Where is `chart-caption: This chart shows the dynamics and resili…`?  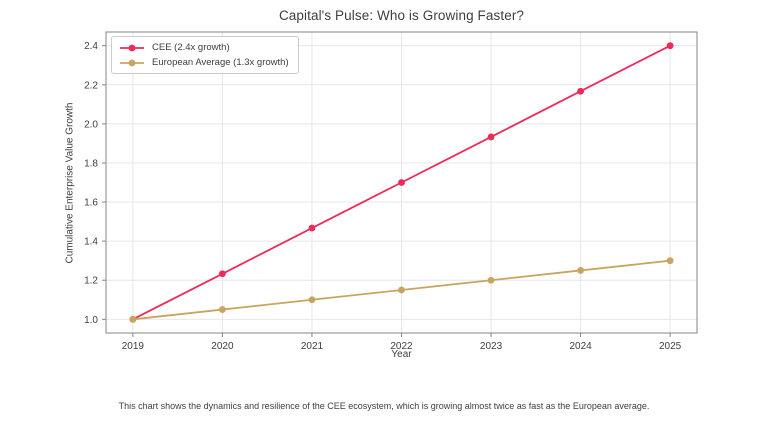 chart-caption: This chart shows the dynamics and resili… is located at coordinates (384, 406).